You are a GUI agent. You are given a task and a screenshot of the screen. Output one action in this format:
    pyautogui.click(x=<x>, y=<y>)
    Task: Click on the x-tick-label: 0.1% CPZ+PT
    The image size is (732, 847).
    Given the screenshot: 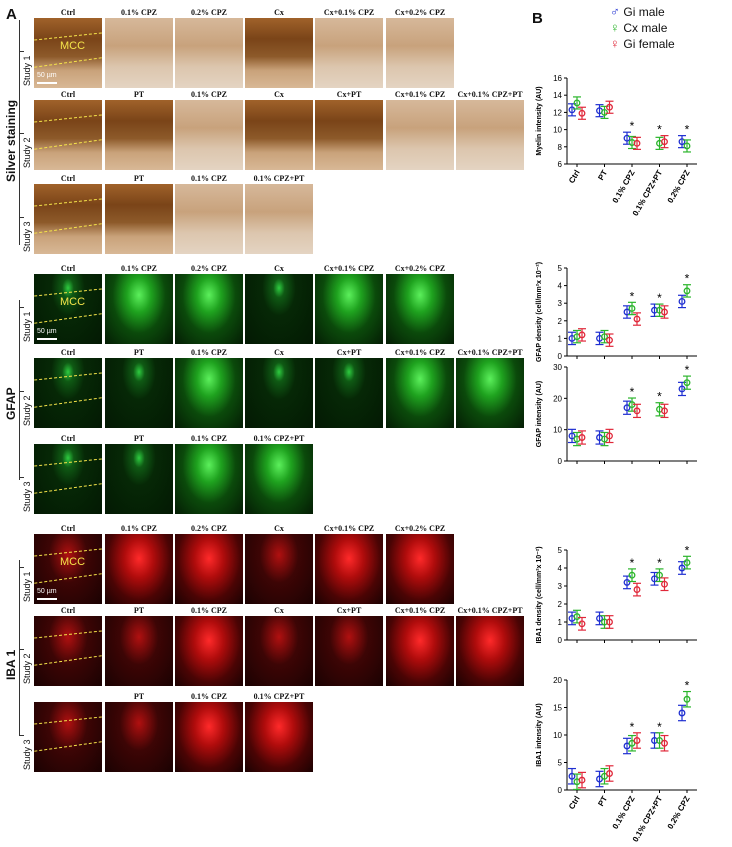 What is the action you would take?
    pyautogui.click(x=648, y=192)
    